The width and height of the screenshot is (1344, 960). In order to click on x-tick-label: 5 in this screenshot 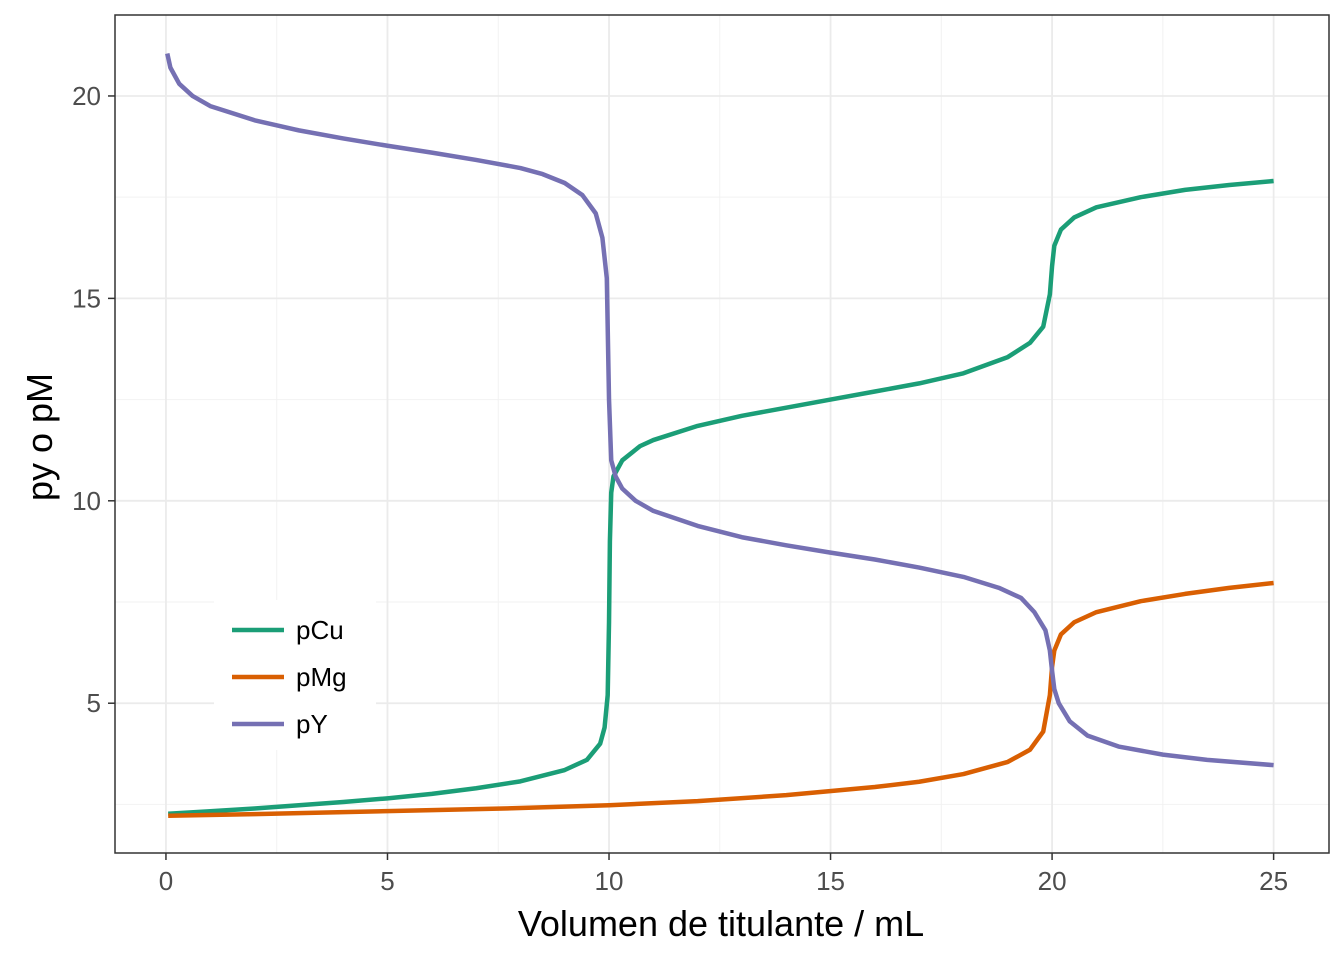, I will do `click(387, 881)`.